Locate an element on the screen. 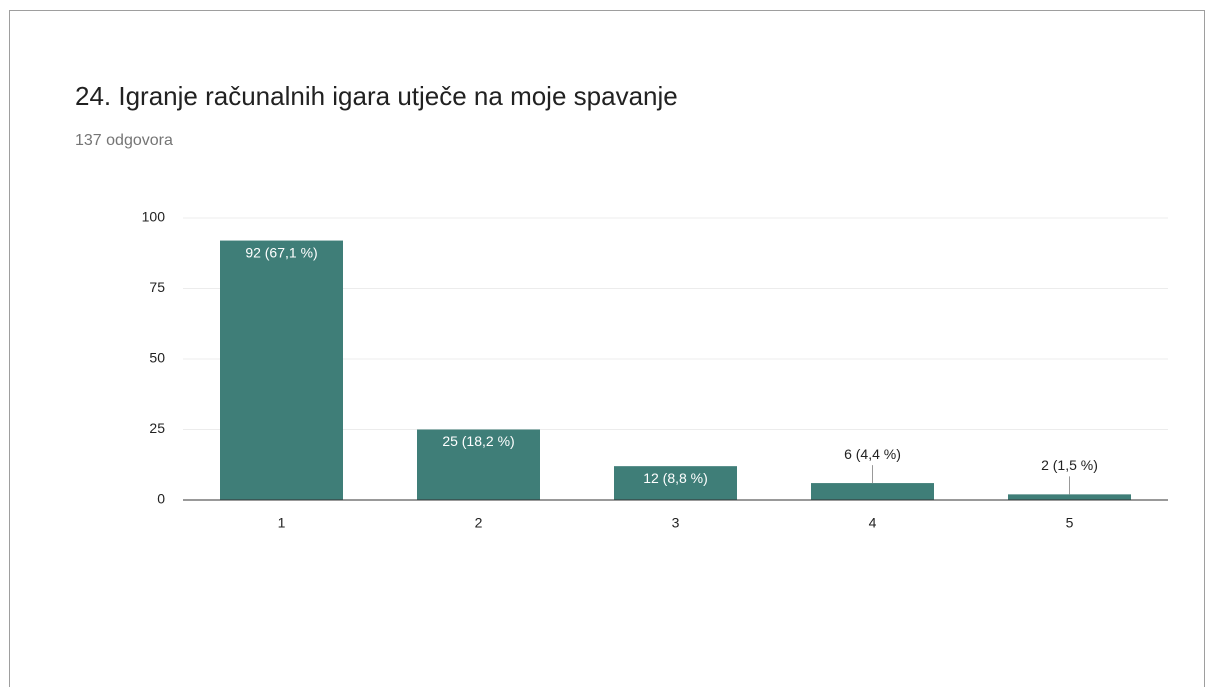 The height and width of the screenshot is (687, 1206). y-tick-label: 100 is located at coordinates (154, 217).